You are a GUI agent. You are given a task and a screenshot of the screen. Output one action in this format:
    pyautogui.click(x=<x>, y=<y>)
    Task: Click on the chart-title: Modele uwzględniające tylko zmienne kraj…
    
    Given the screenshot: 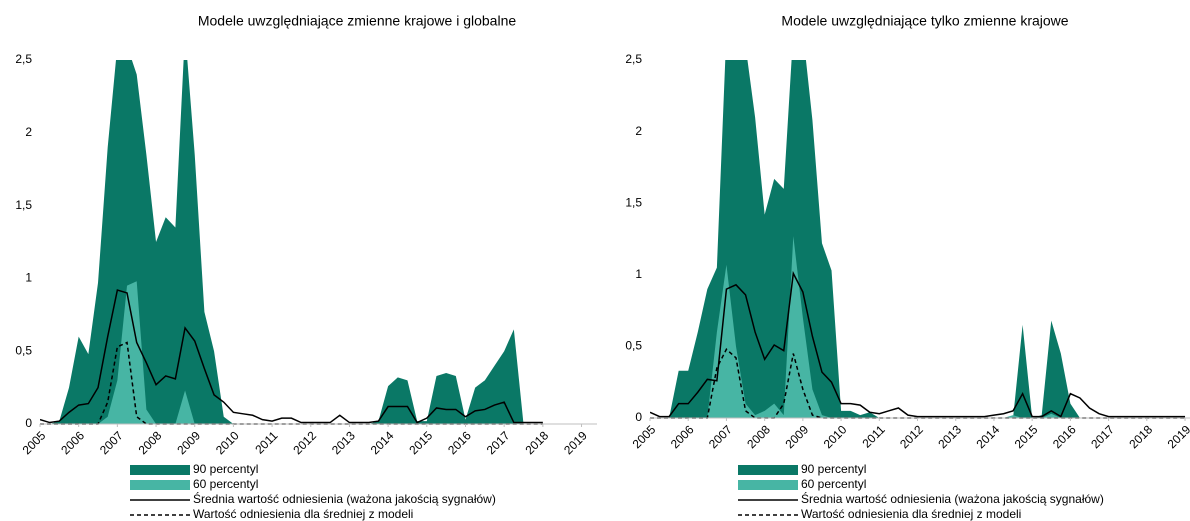 What is the action you would take?
    pyautogui.click(x=924, y=21)
    